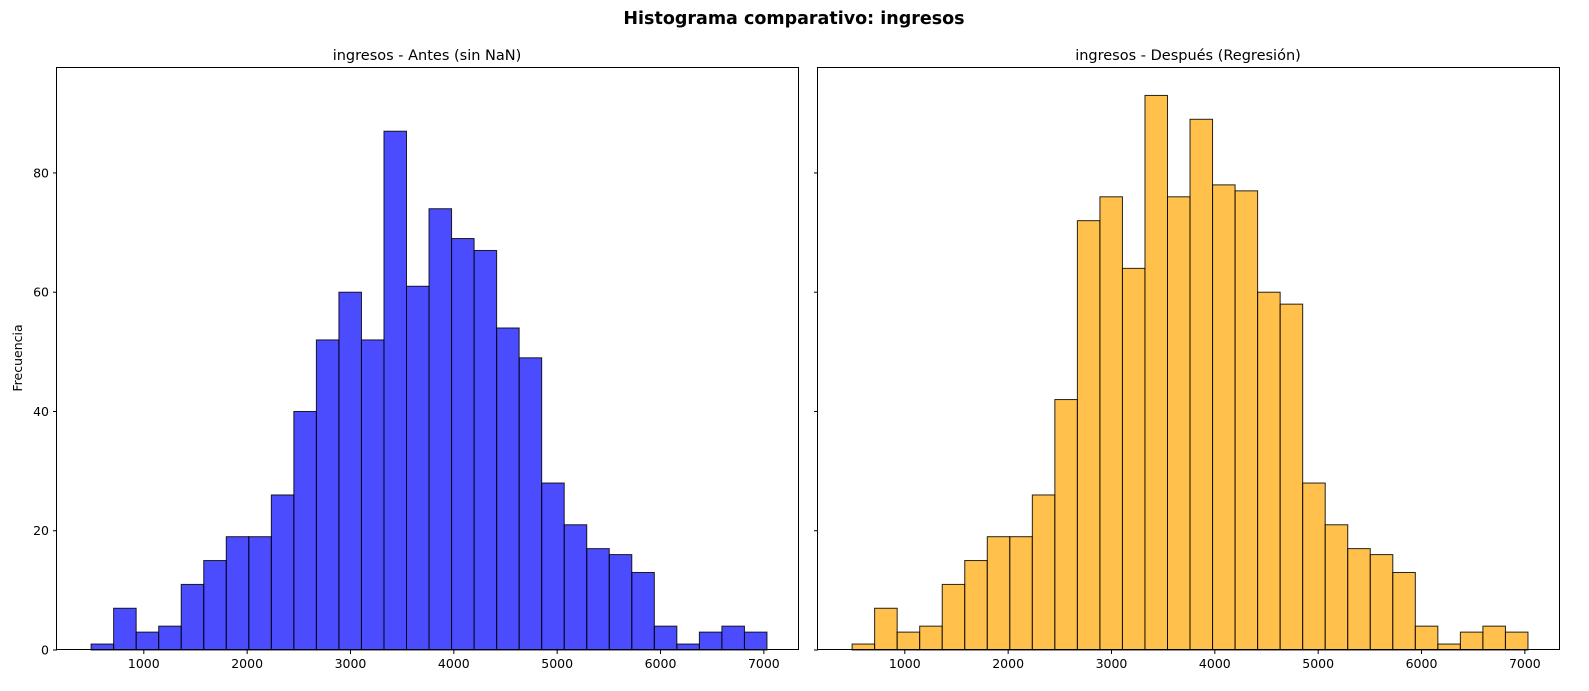 The image size is (1589, 691). Describe the element at coordinates (427, 56) in the screenshot. I see `left-panel-title: ingresos - Antes (sin NaN)` at that location.